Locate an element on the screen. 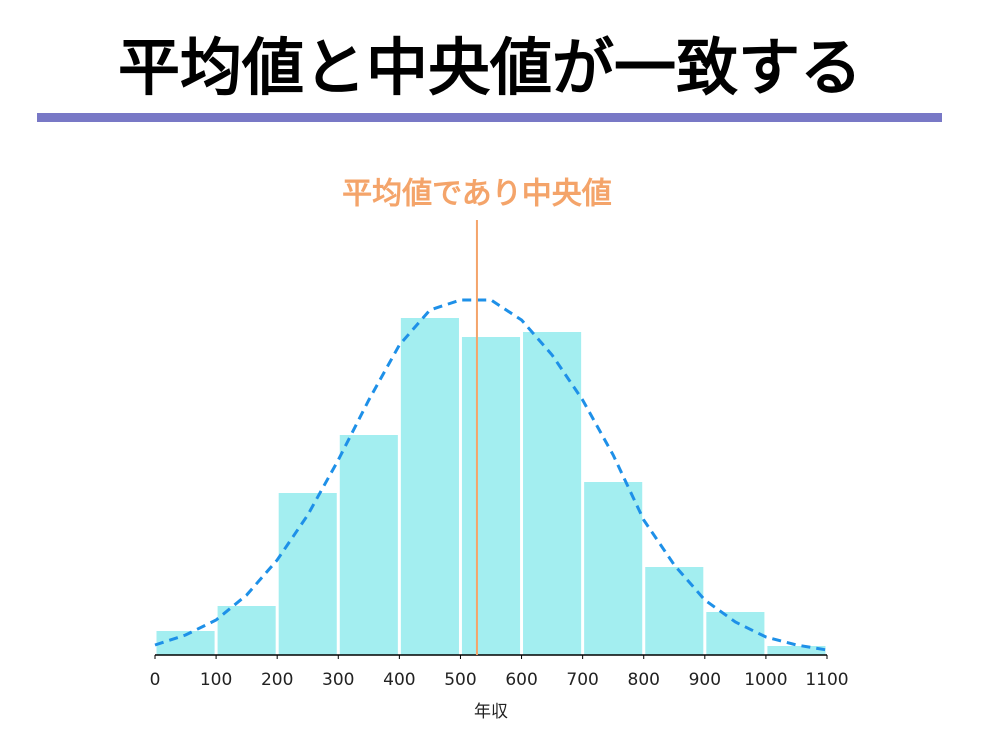  slide-title: 平均値と中央値が一致する is located at coordinates (490, 67).